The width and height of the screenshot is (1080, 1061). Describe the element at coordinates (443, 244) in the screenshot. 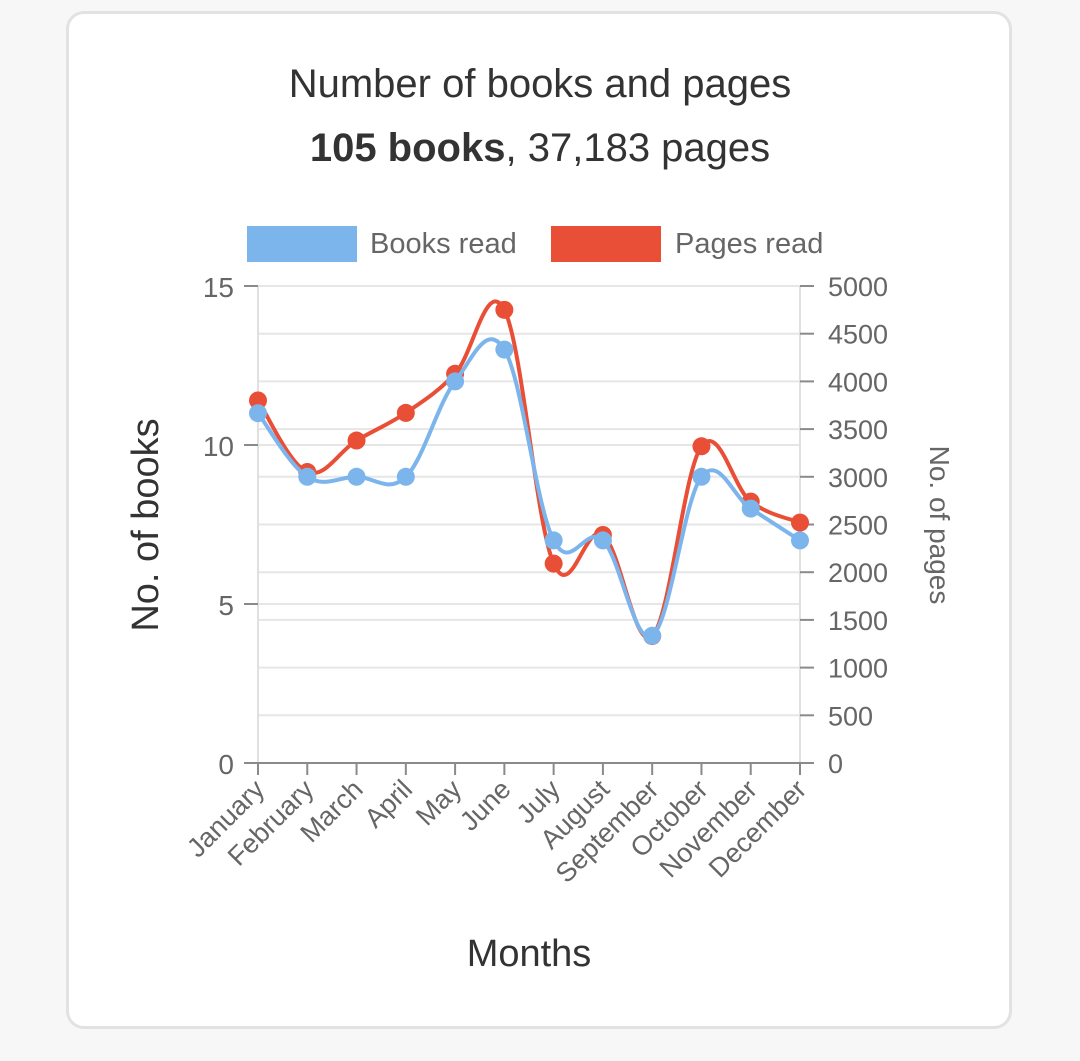

I see `legend-label-books: Books read` at that location.